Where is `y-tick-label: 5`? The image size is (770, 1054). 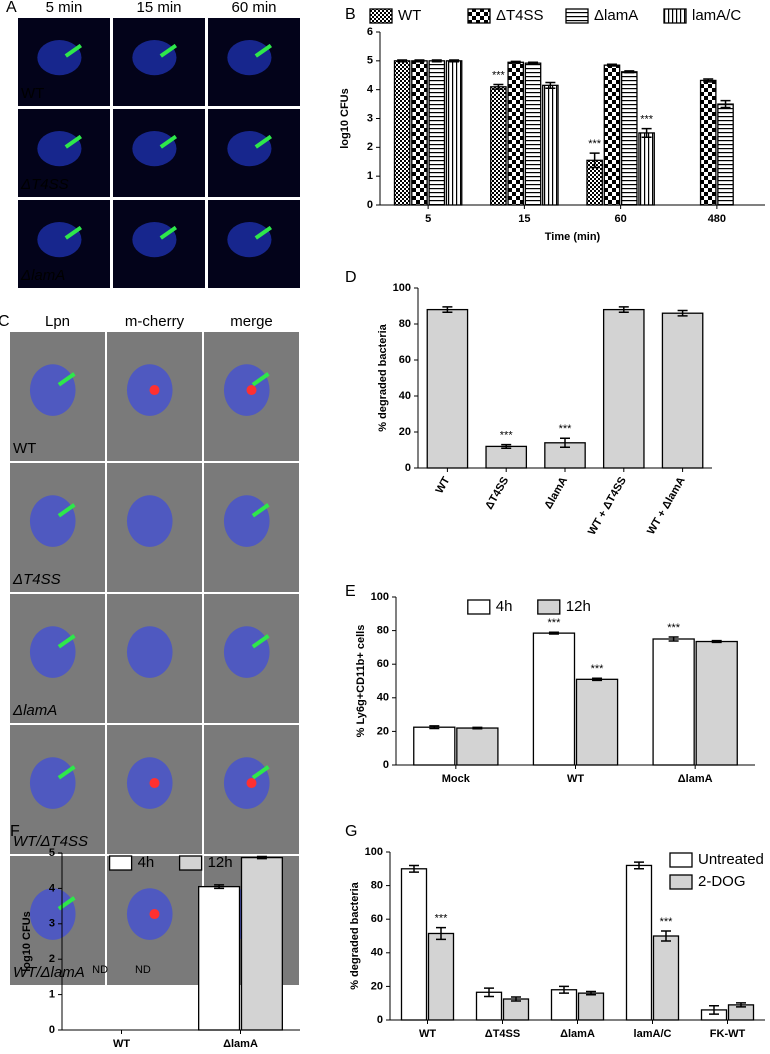
y-tick-label: 5 is located at coordinates (52, 853).